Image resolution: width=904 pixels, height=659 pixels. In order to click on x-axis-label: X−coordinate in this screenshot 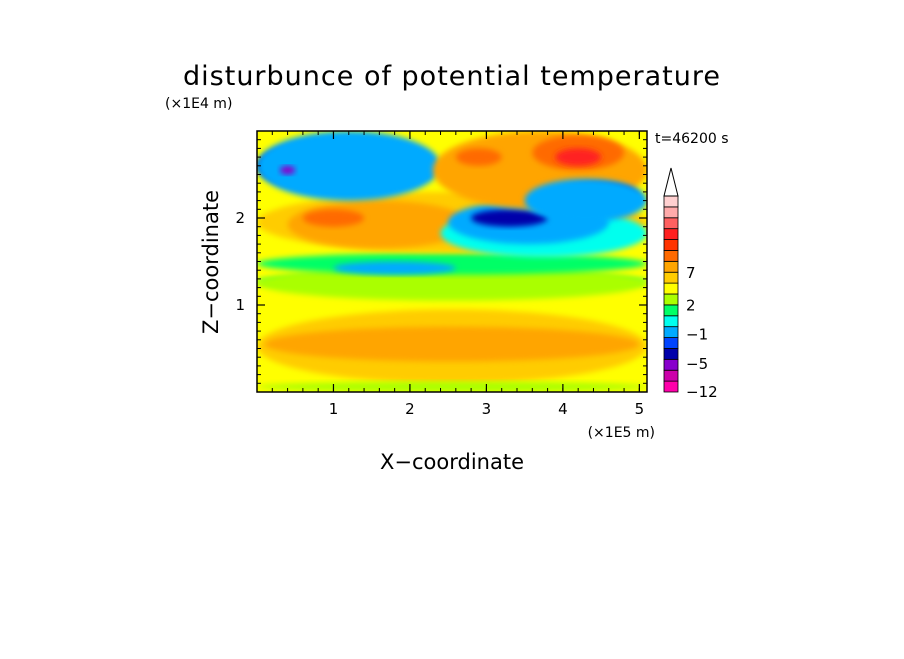, I will do `click(452, 462)`.